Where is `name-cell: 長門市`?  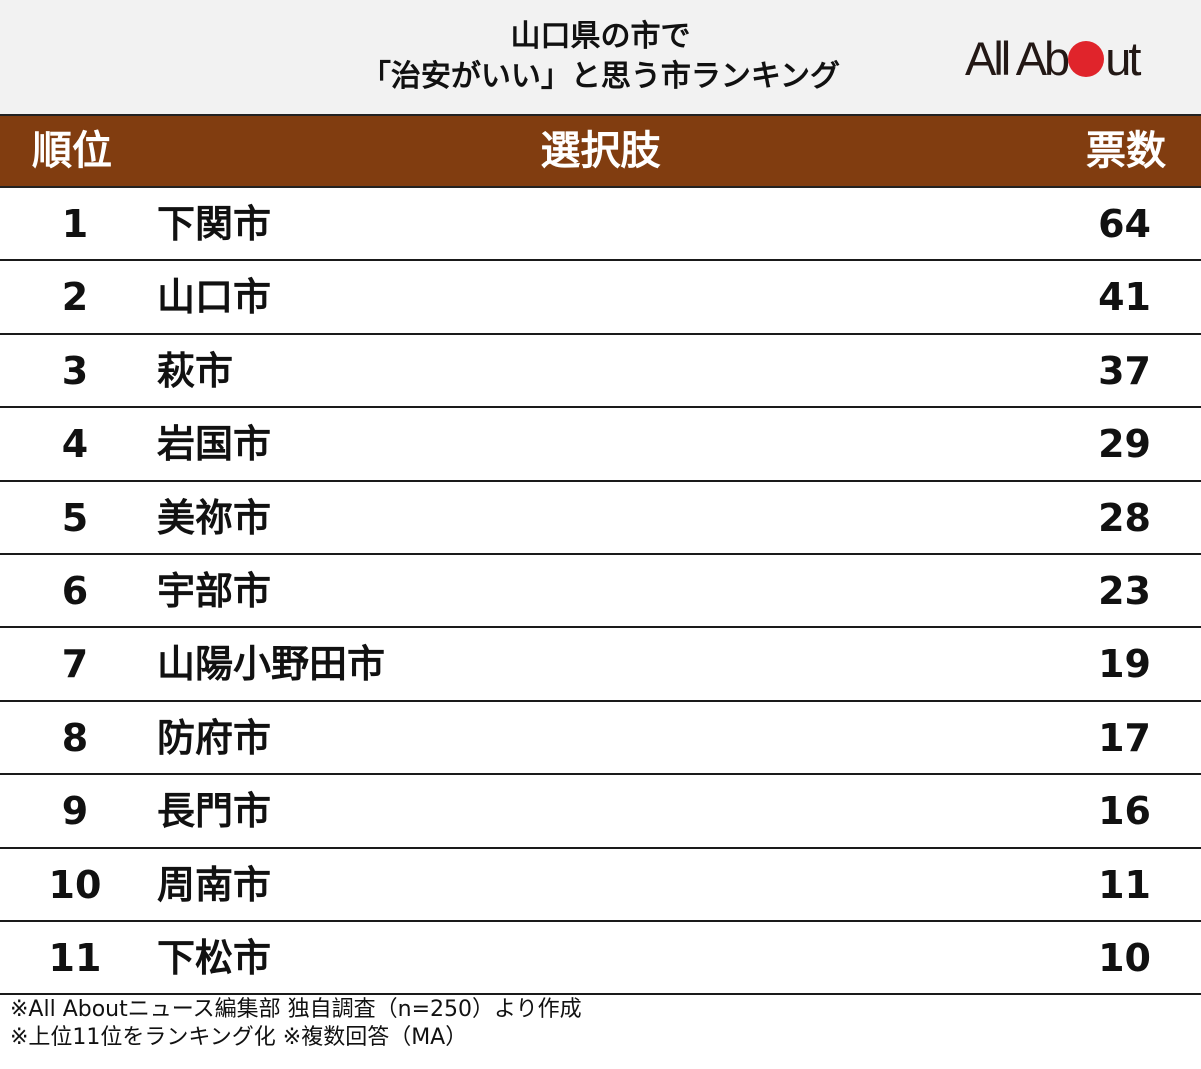
name-cell: 長門市 is located at coordinates (214, 811).